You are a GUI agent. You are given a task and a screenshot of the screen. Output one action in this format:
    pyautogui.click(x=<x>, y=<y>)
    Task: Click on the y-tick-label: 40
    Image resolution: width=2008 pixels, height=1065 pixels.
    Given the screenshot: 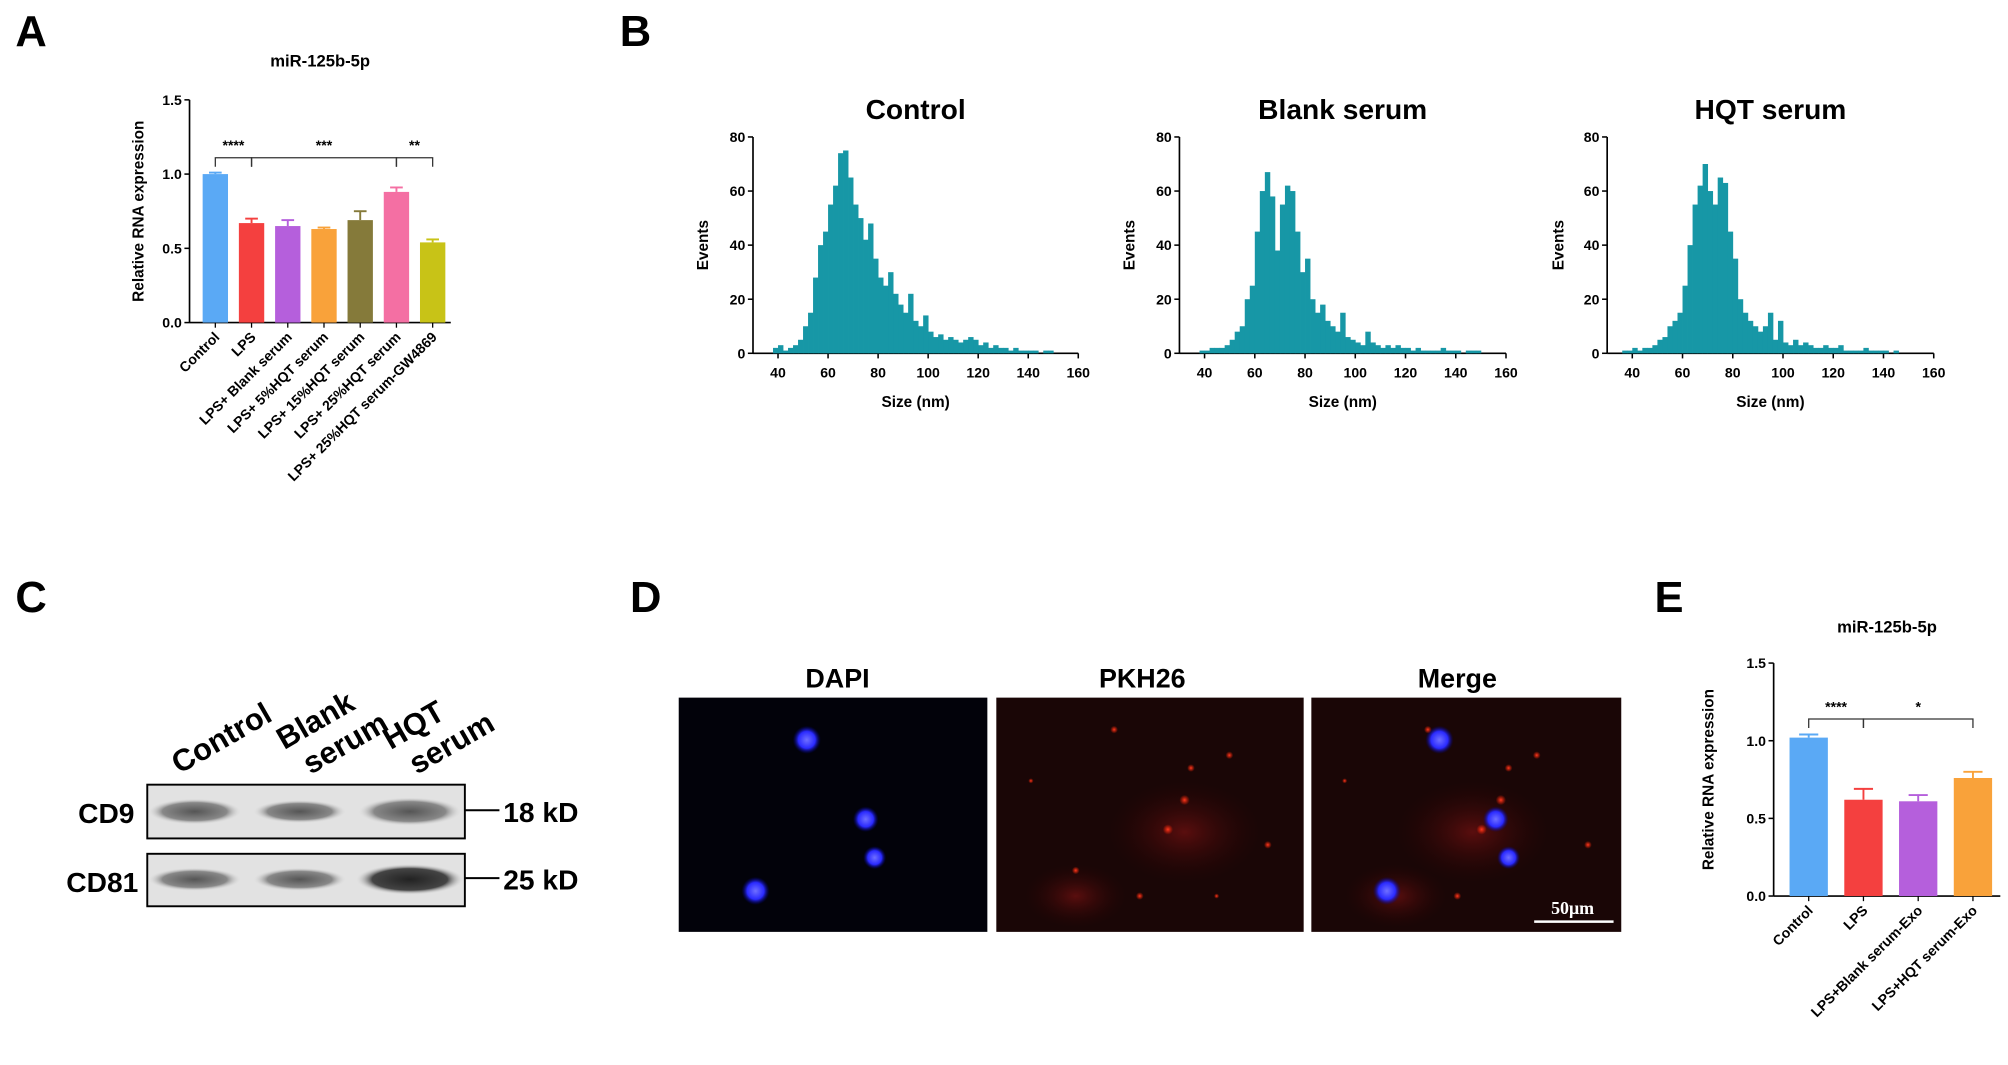 What is the action you would take?
    pyautogui.click(x=1592, y=245)
    